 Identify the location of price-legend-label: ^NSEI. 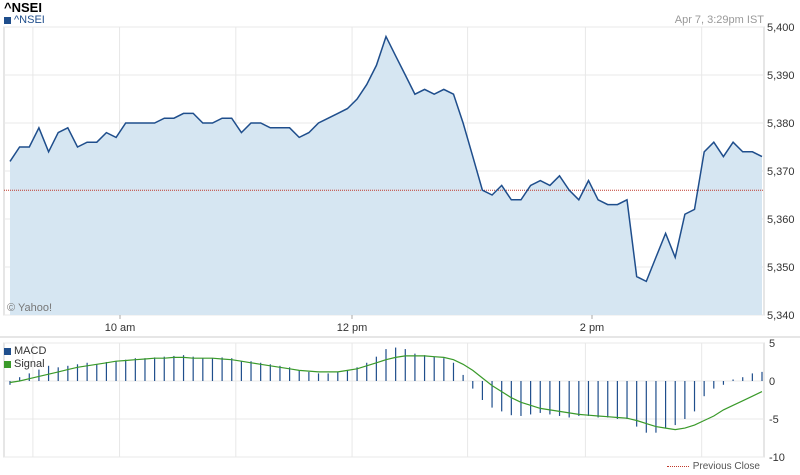
(29, 20).